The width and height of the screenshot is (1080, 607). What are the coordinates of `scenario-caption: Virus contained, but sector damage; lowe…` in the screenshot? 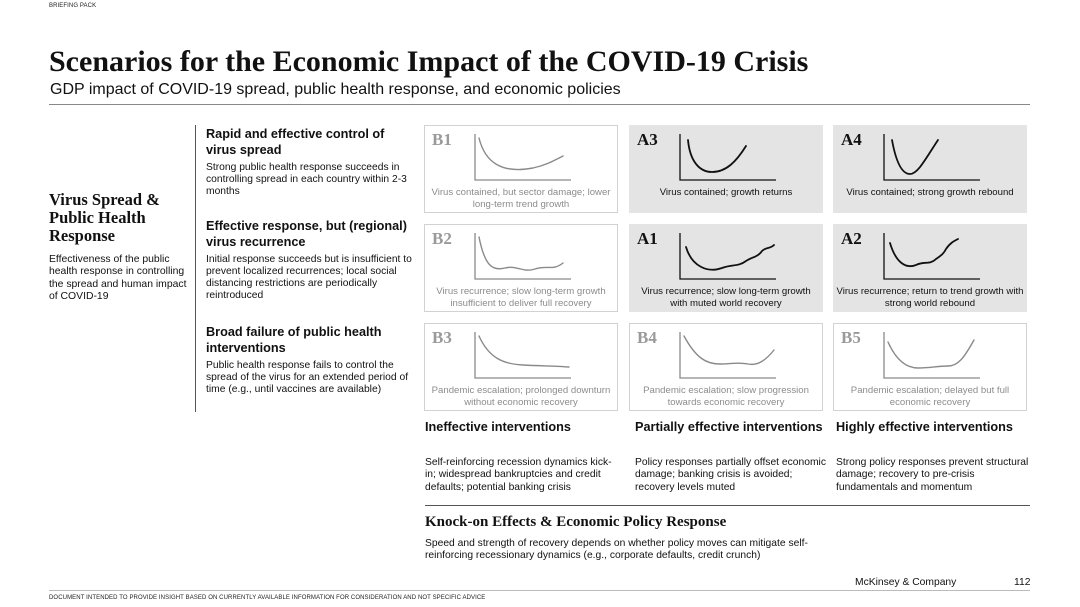 It's located at (521, 198).